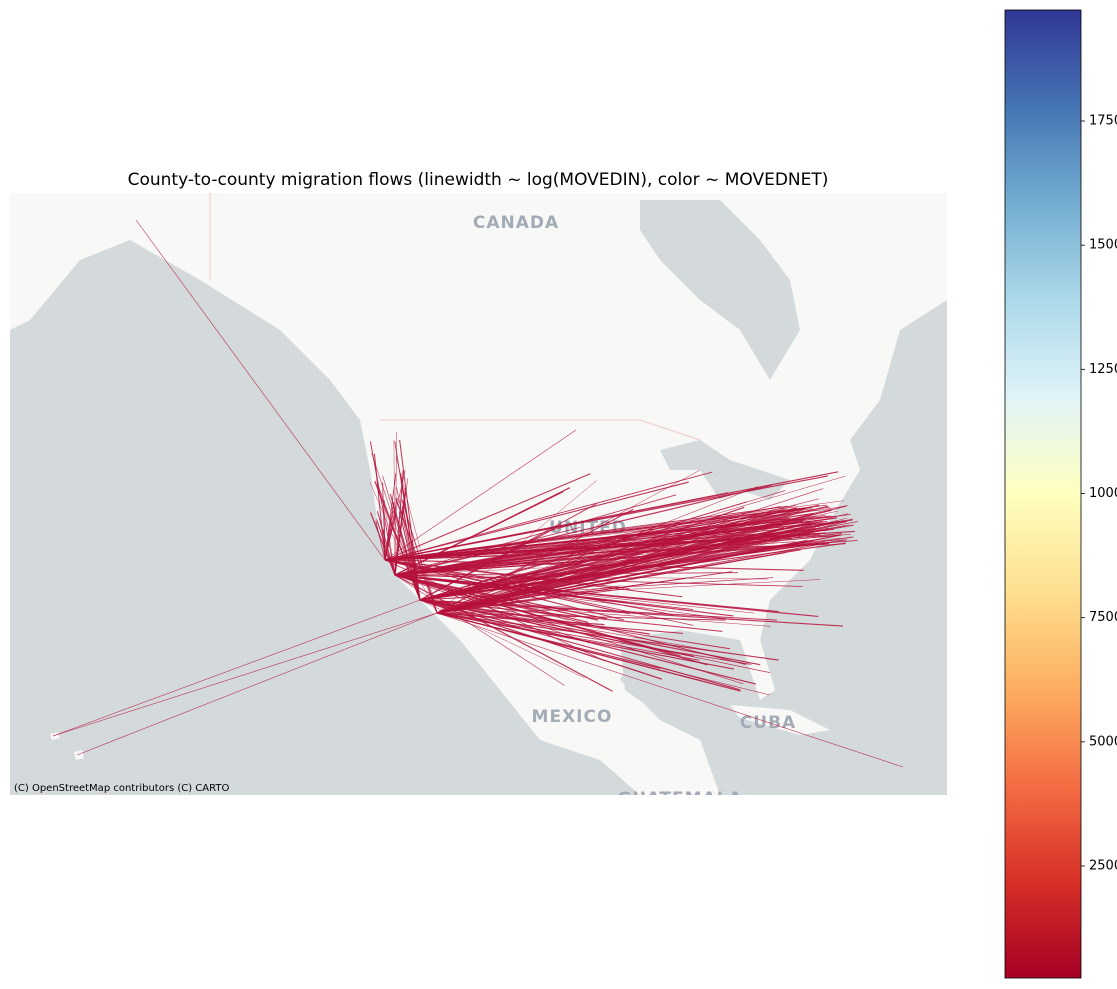 The image size is (1117, 989). I want to click on colorbar-tick-label: 17500, so click(1103, 121).